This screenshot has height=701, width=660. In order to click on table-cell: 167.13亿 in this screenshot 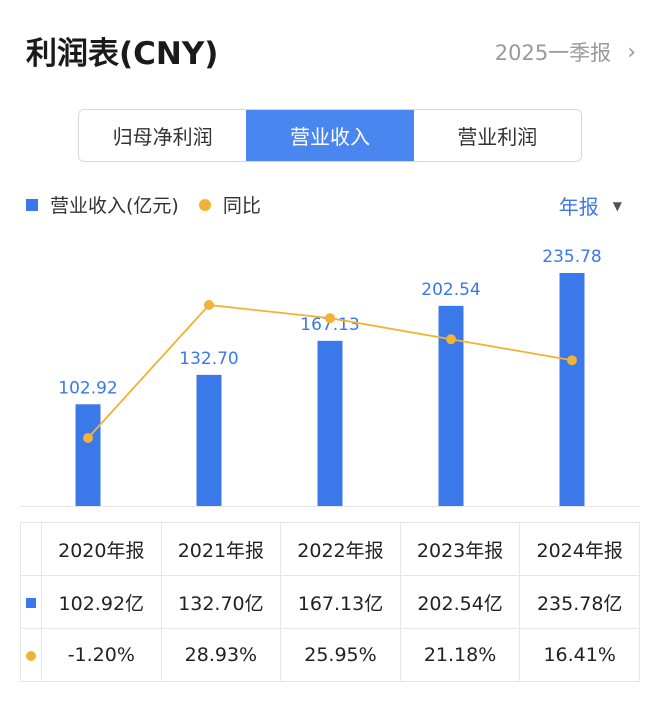, I will do `click(340, 602)`.